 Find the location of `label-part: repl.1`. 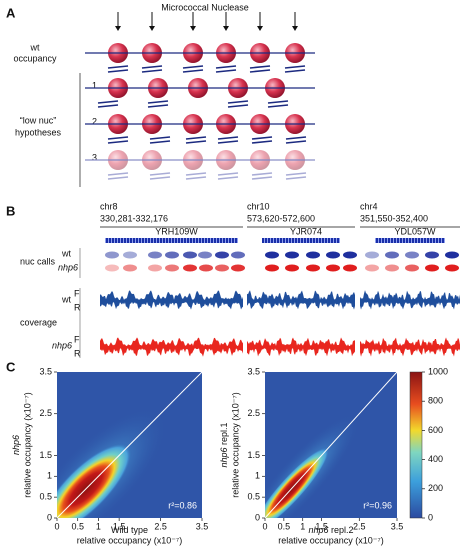

label-part: repl.1 is located at coordinates (224, 433).